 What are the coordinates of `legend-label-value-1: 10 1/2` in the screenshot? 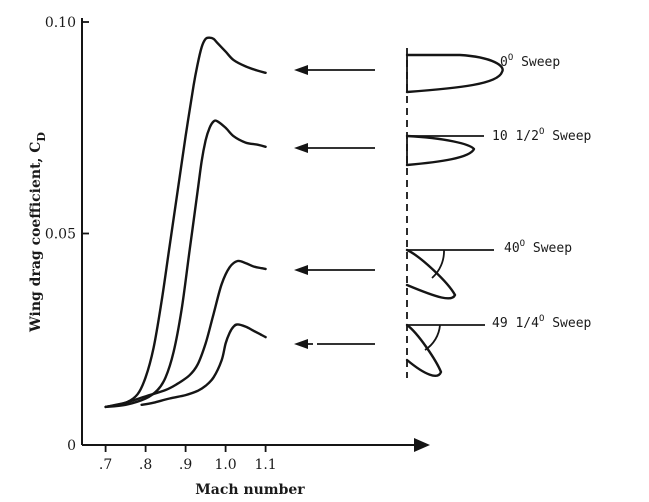 It's located at (515, 136).